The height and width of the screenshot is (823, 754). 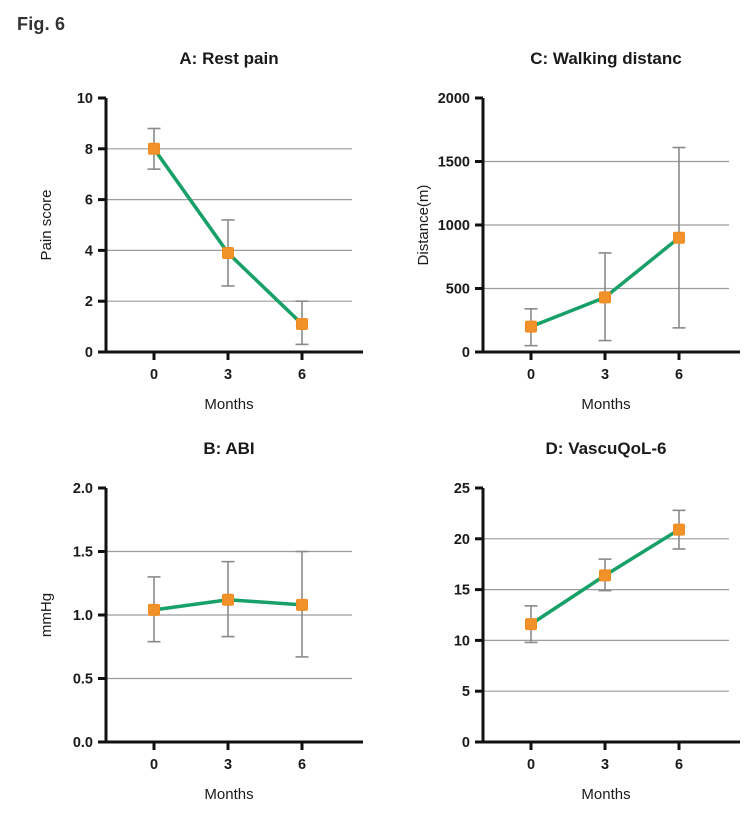 What do you see at coordinates (462, 591) in the screenshot?
I see `y-tick-label: 15` at bounding box center [462, 591].